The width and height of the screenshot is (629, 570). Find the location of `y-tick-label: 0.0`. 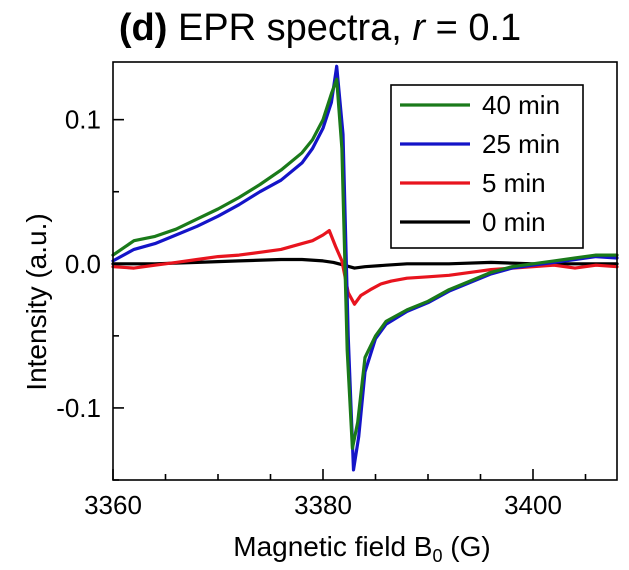

y-tick-label: 0.0 is located at coordinates (83, 264).